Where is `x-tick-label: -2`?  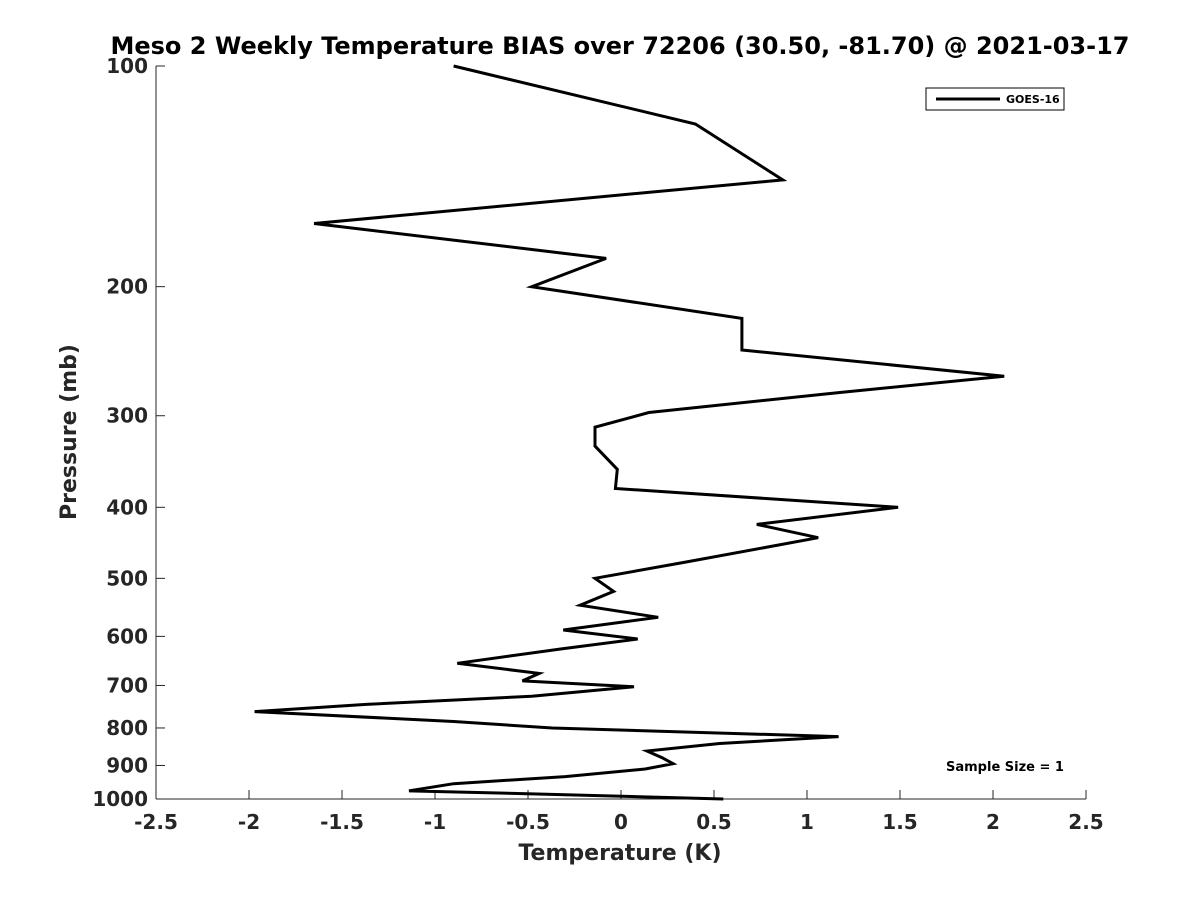 x-tick-label: -2 is located at coordinates (249, 822).